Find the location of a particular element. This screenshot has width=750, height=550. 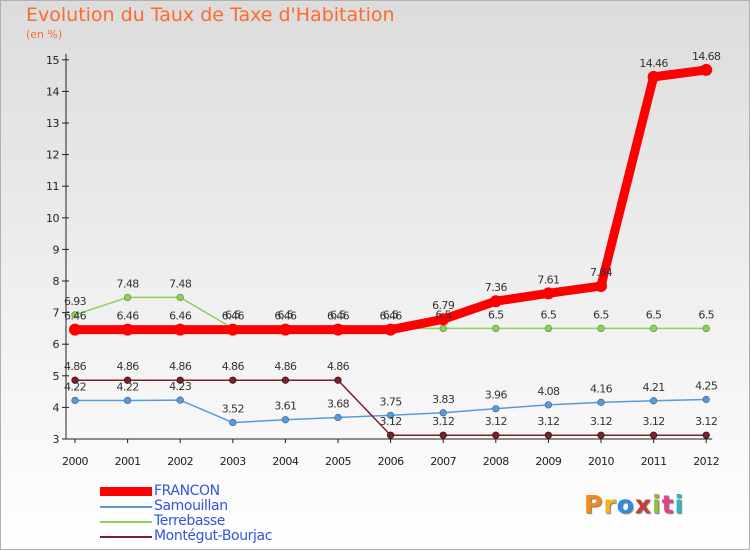

data-label-samouillan: 3.83 is located at coordinates (443, 399).